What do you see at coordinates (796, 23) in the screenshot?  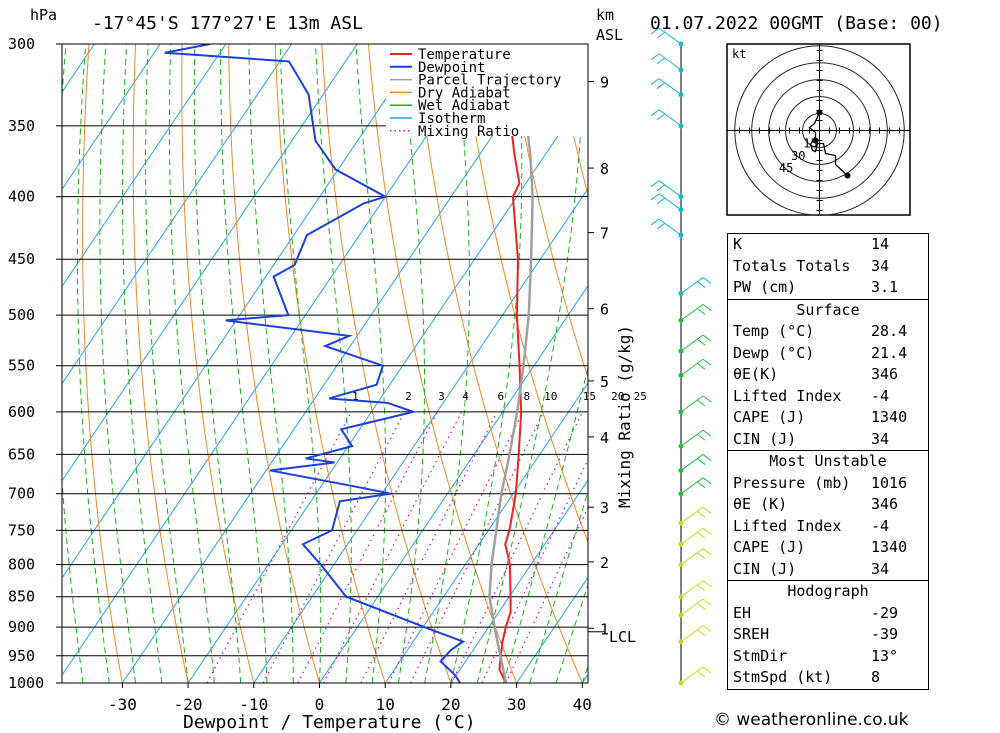 I see `datetime-label: 01.07.2022 00GMT (Base: 00)` at bounding box center [796, 23].